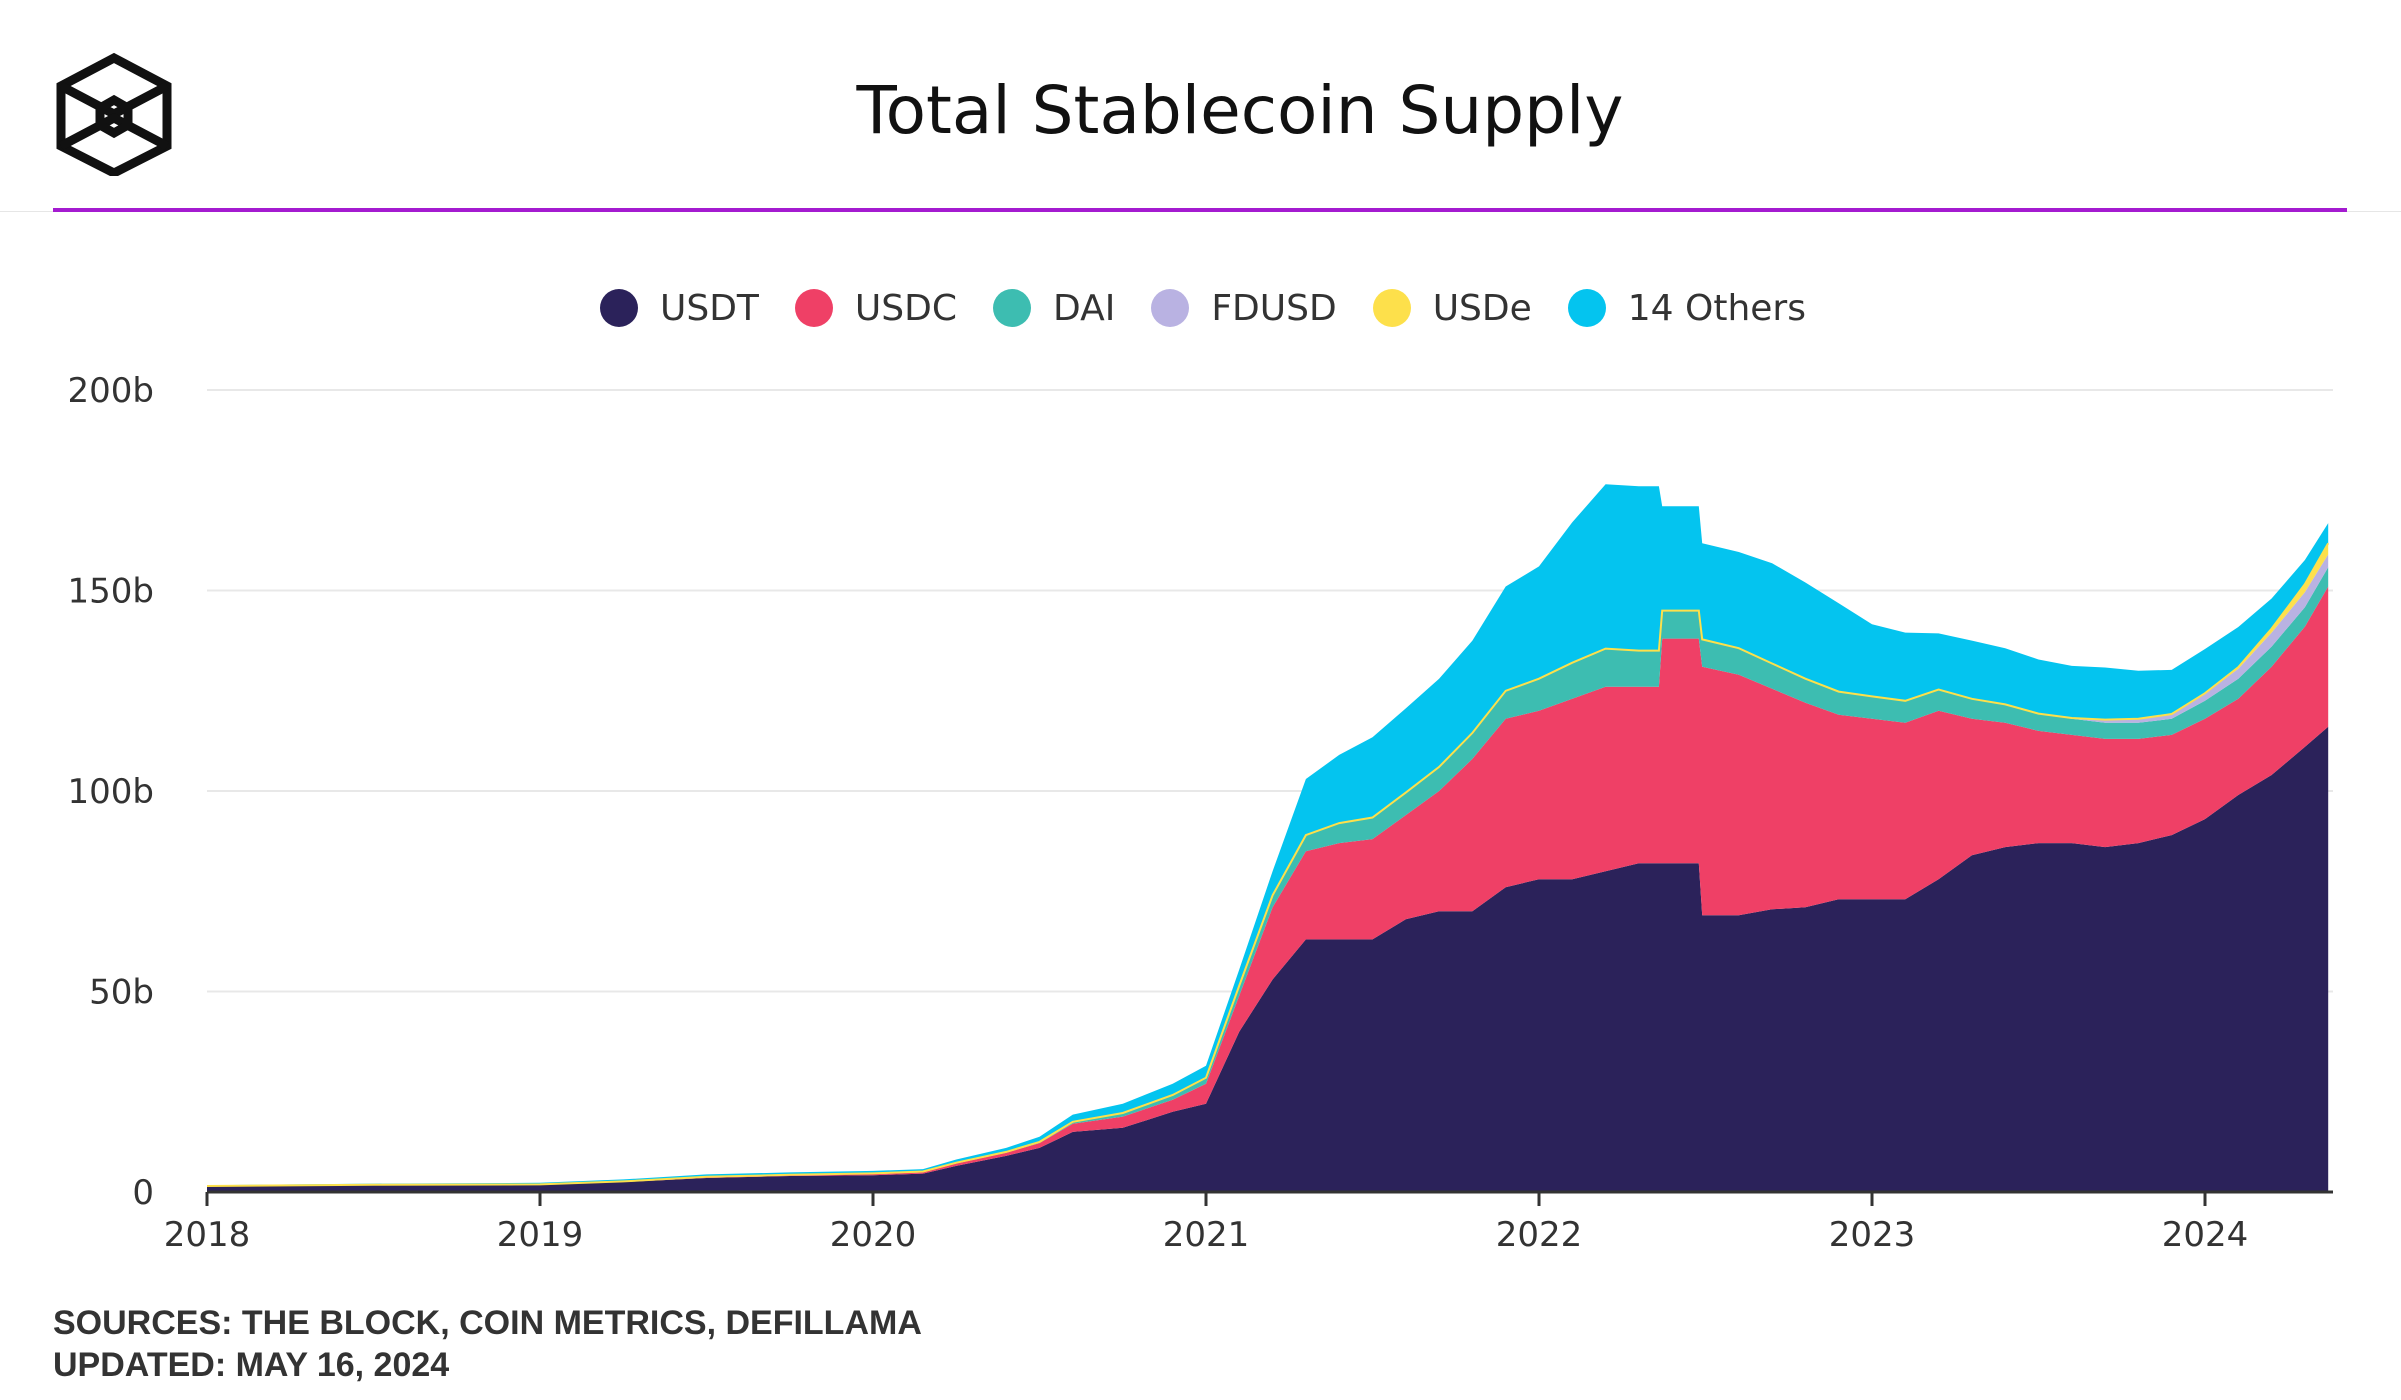 The width and height of the screenshot is (2401, 1400). I want to click on legend-item-others: 14 Others, so click(1686, 308).